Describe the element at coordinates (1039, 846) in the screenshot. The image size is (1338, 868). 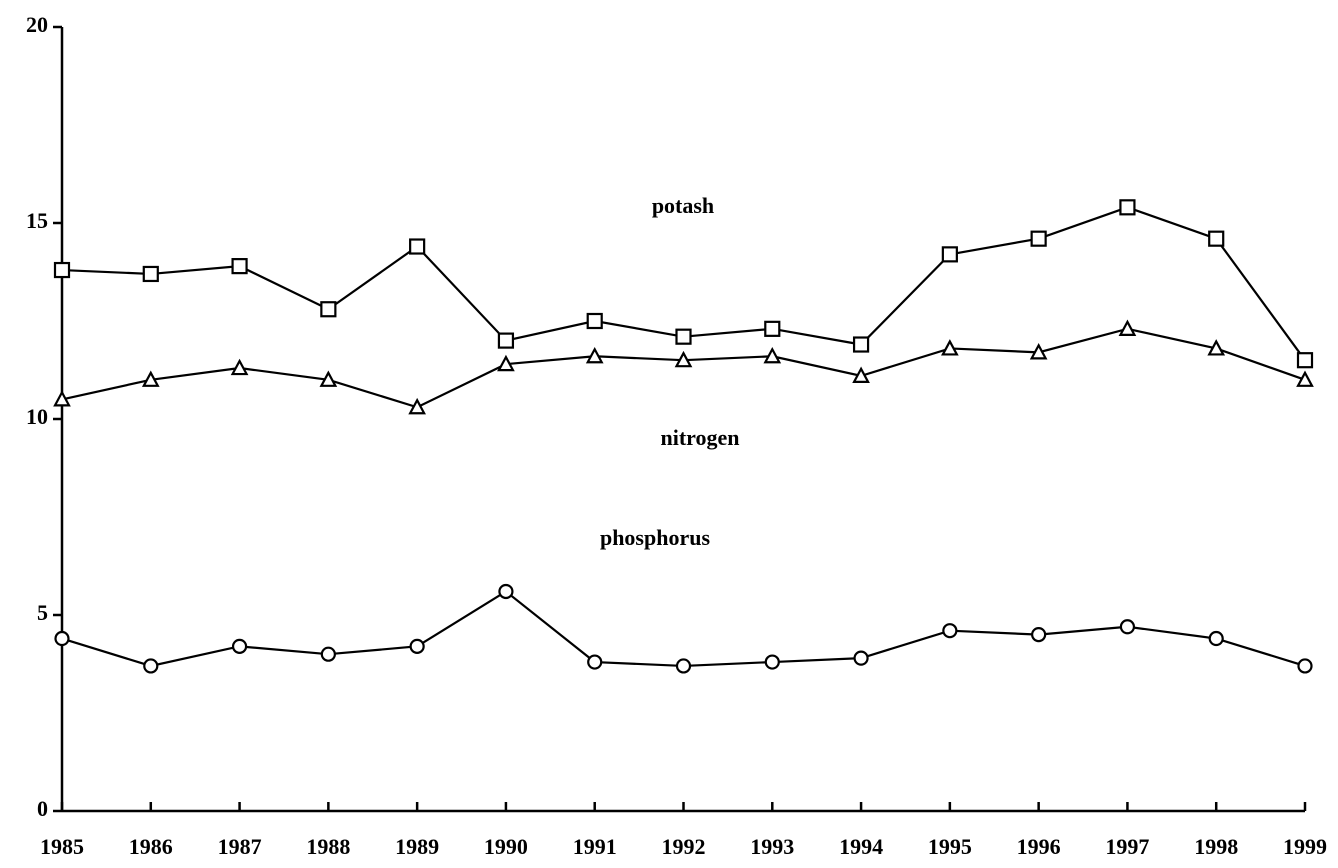
I see `x-tick-label: 1996` at that location.